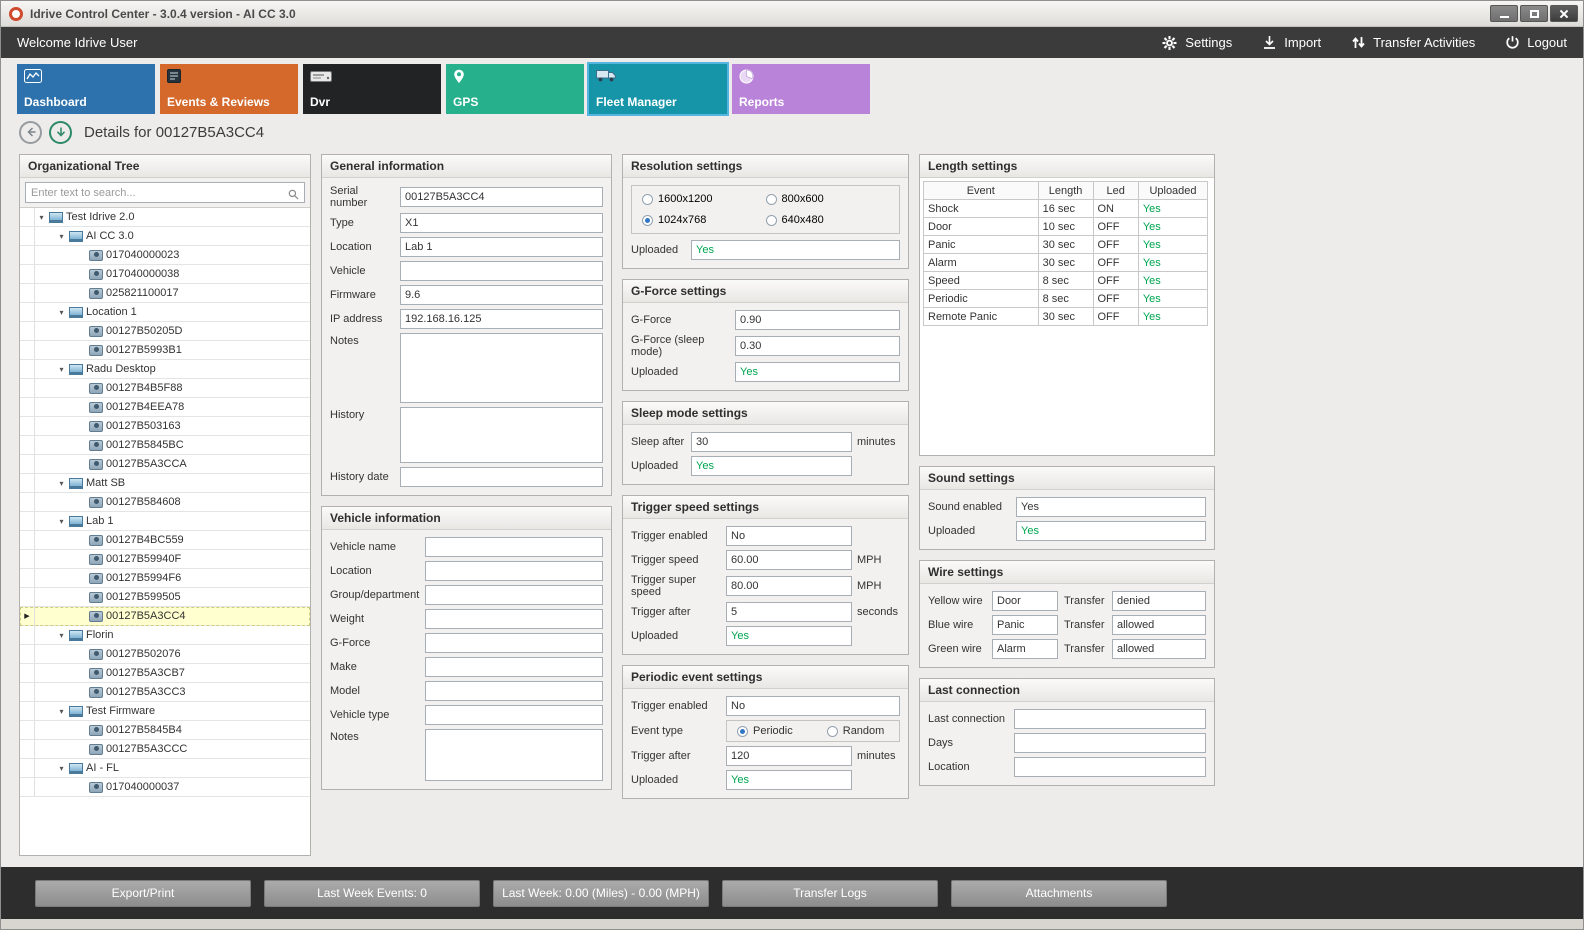 The image size is (1584, 930). What do you see at coordinates (1025, 649) in the screenshot?
I see `green-wire-input` at bounding box center [1025, 649].